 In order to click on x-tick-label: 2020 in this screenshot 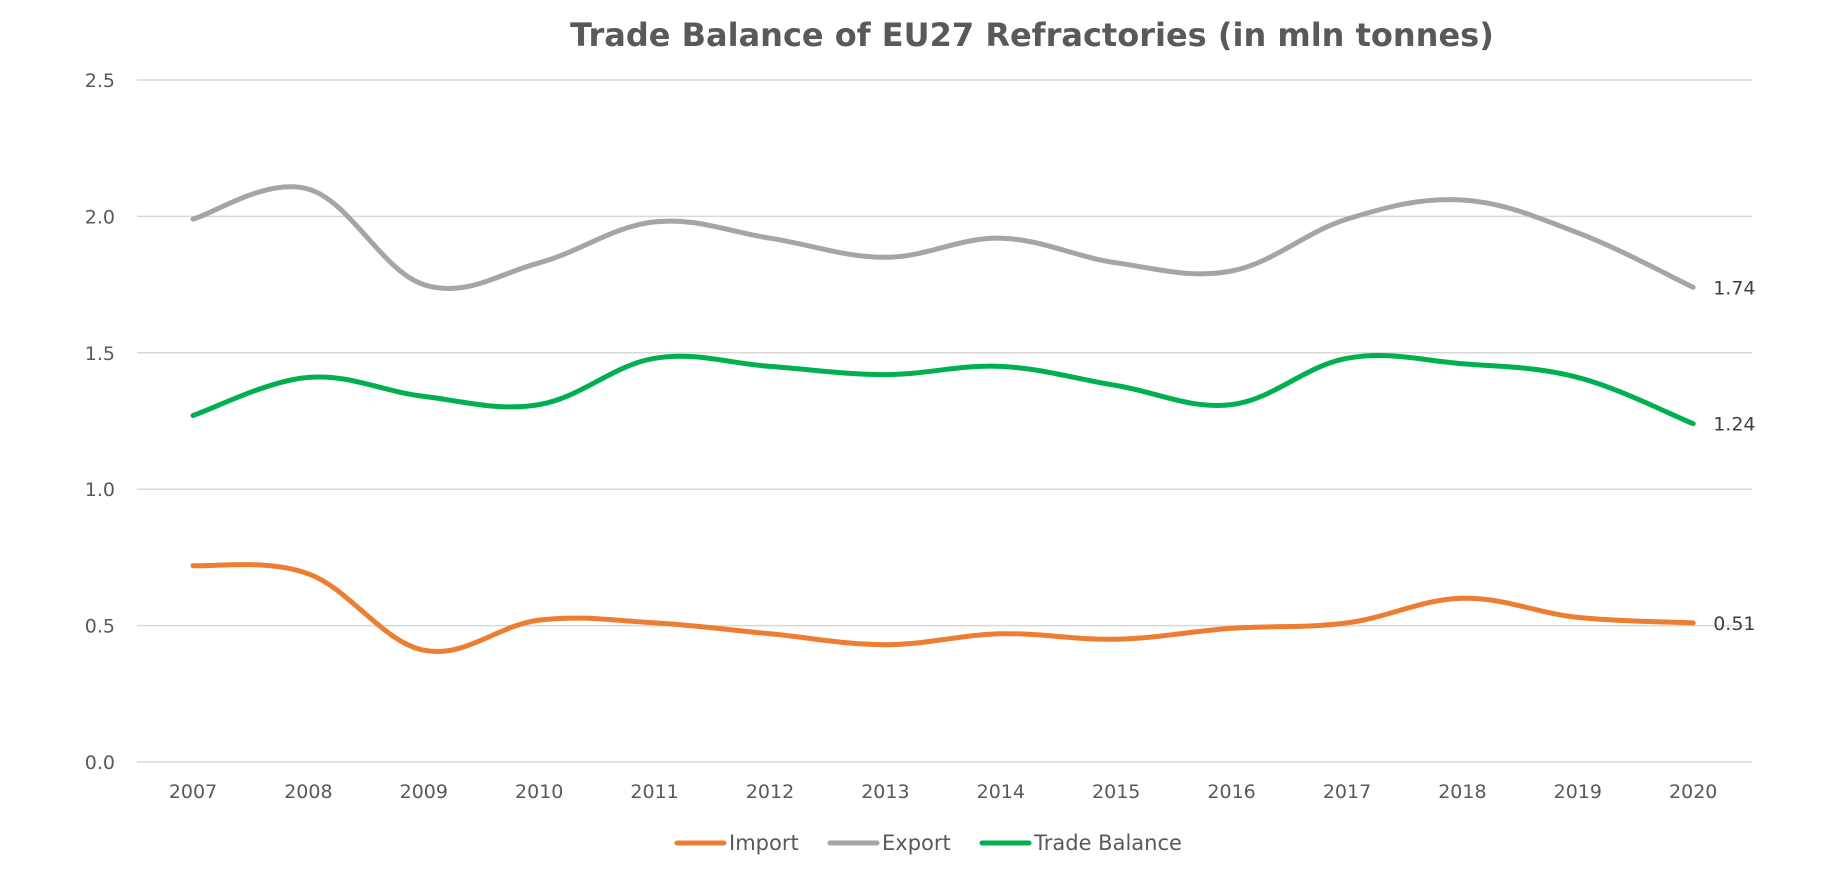, I will do `click(1693, 792)`.